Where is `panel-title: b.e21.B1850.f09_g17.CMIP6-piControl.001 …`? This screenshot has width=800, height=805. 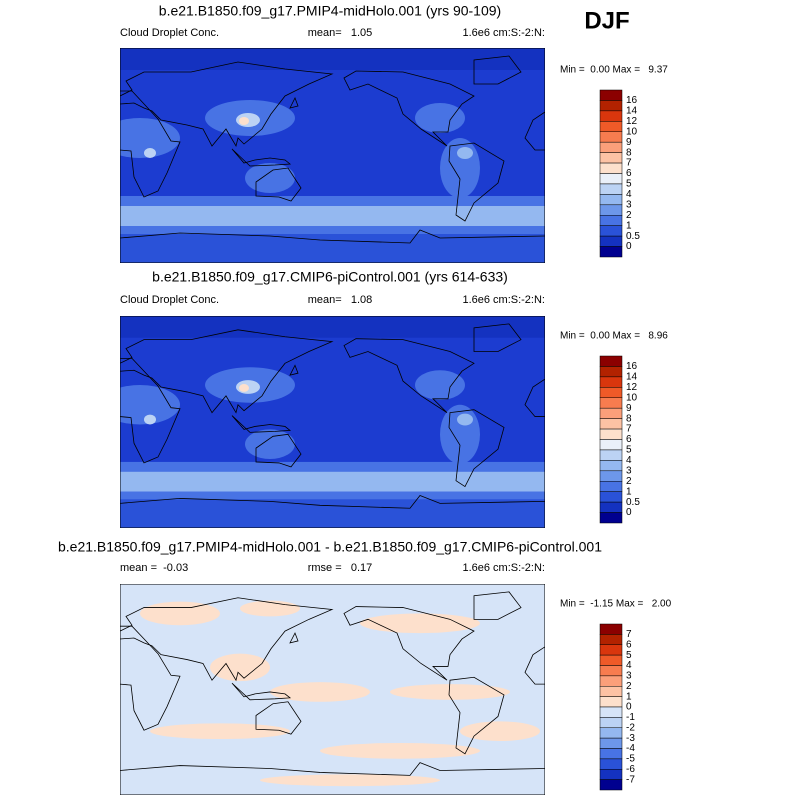
panel-title: b.e21.B1850.f09_g17.CMIP6-piControl.001 … is located at coordinates (330, 277).